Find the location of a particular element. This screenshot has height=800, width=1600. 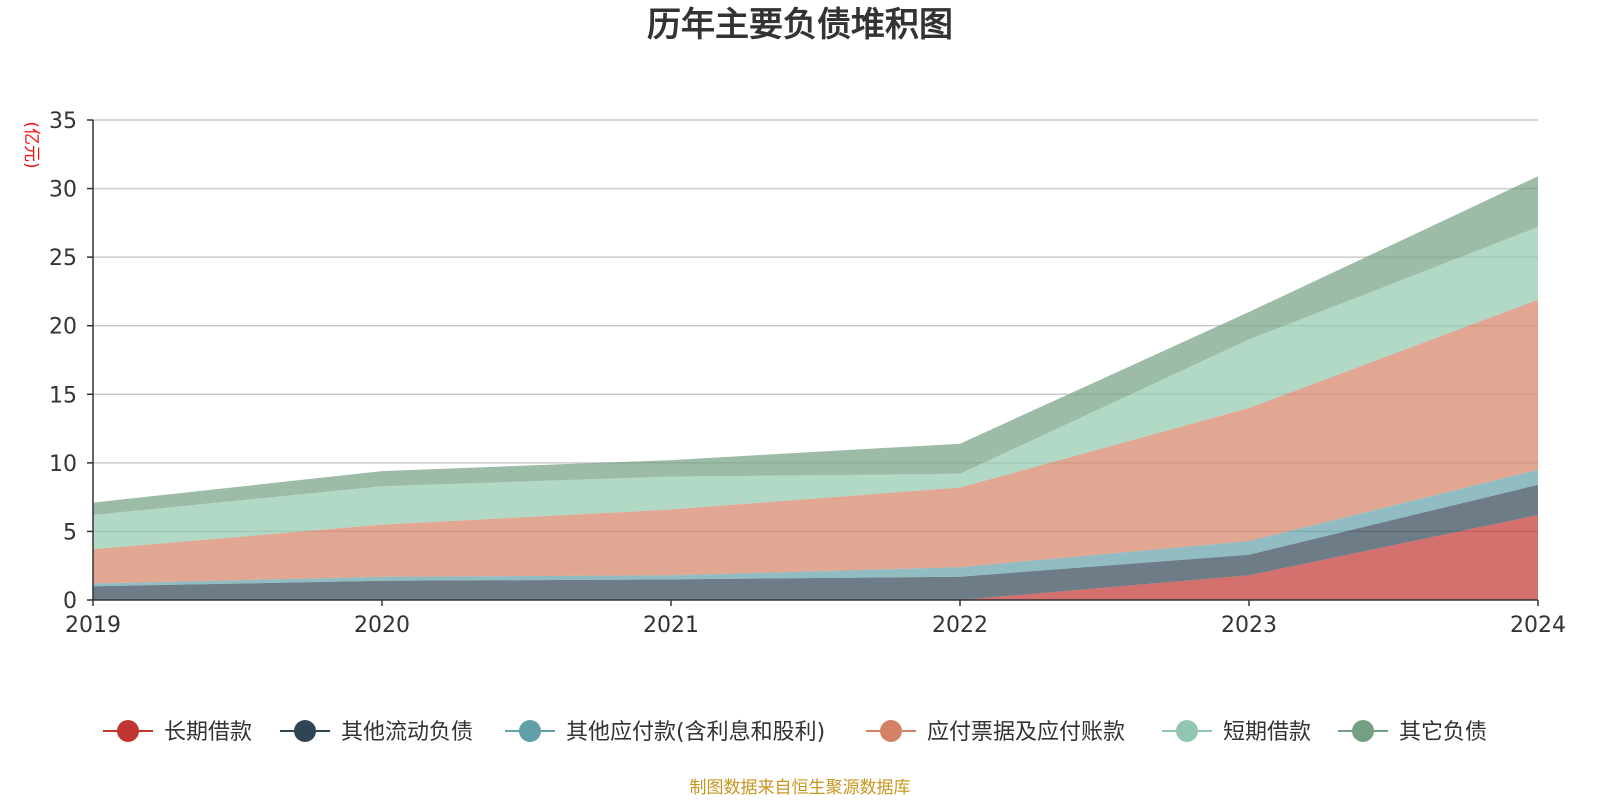

legend-item-1: 其他流动负债 is located at coordinates (376, 732).